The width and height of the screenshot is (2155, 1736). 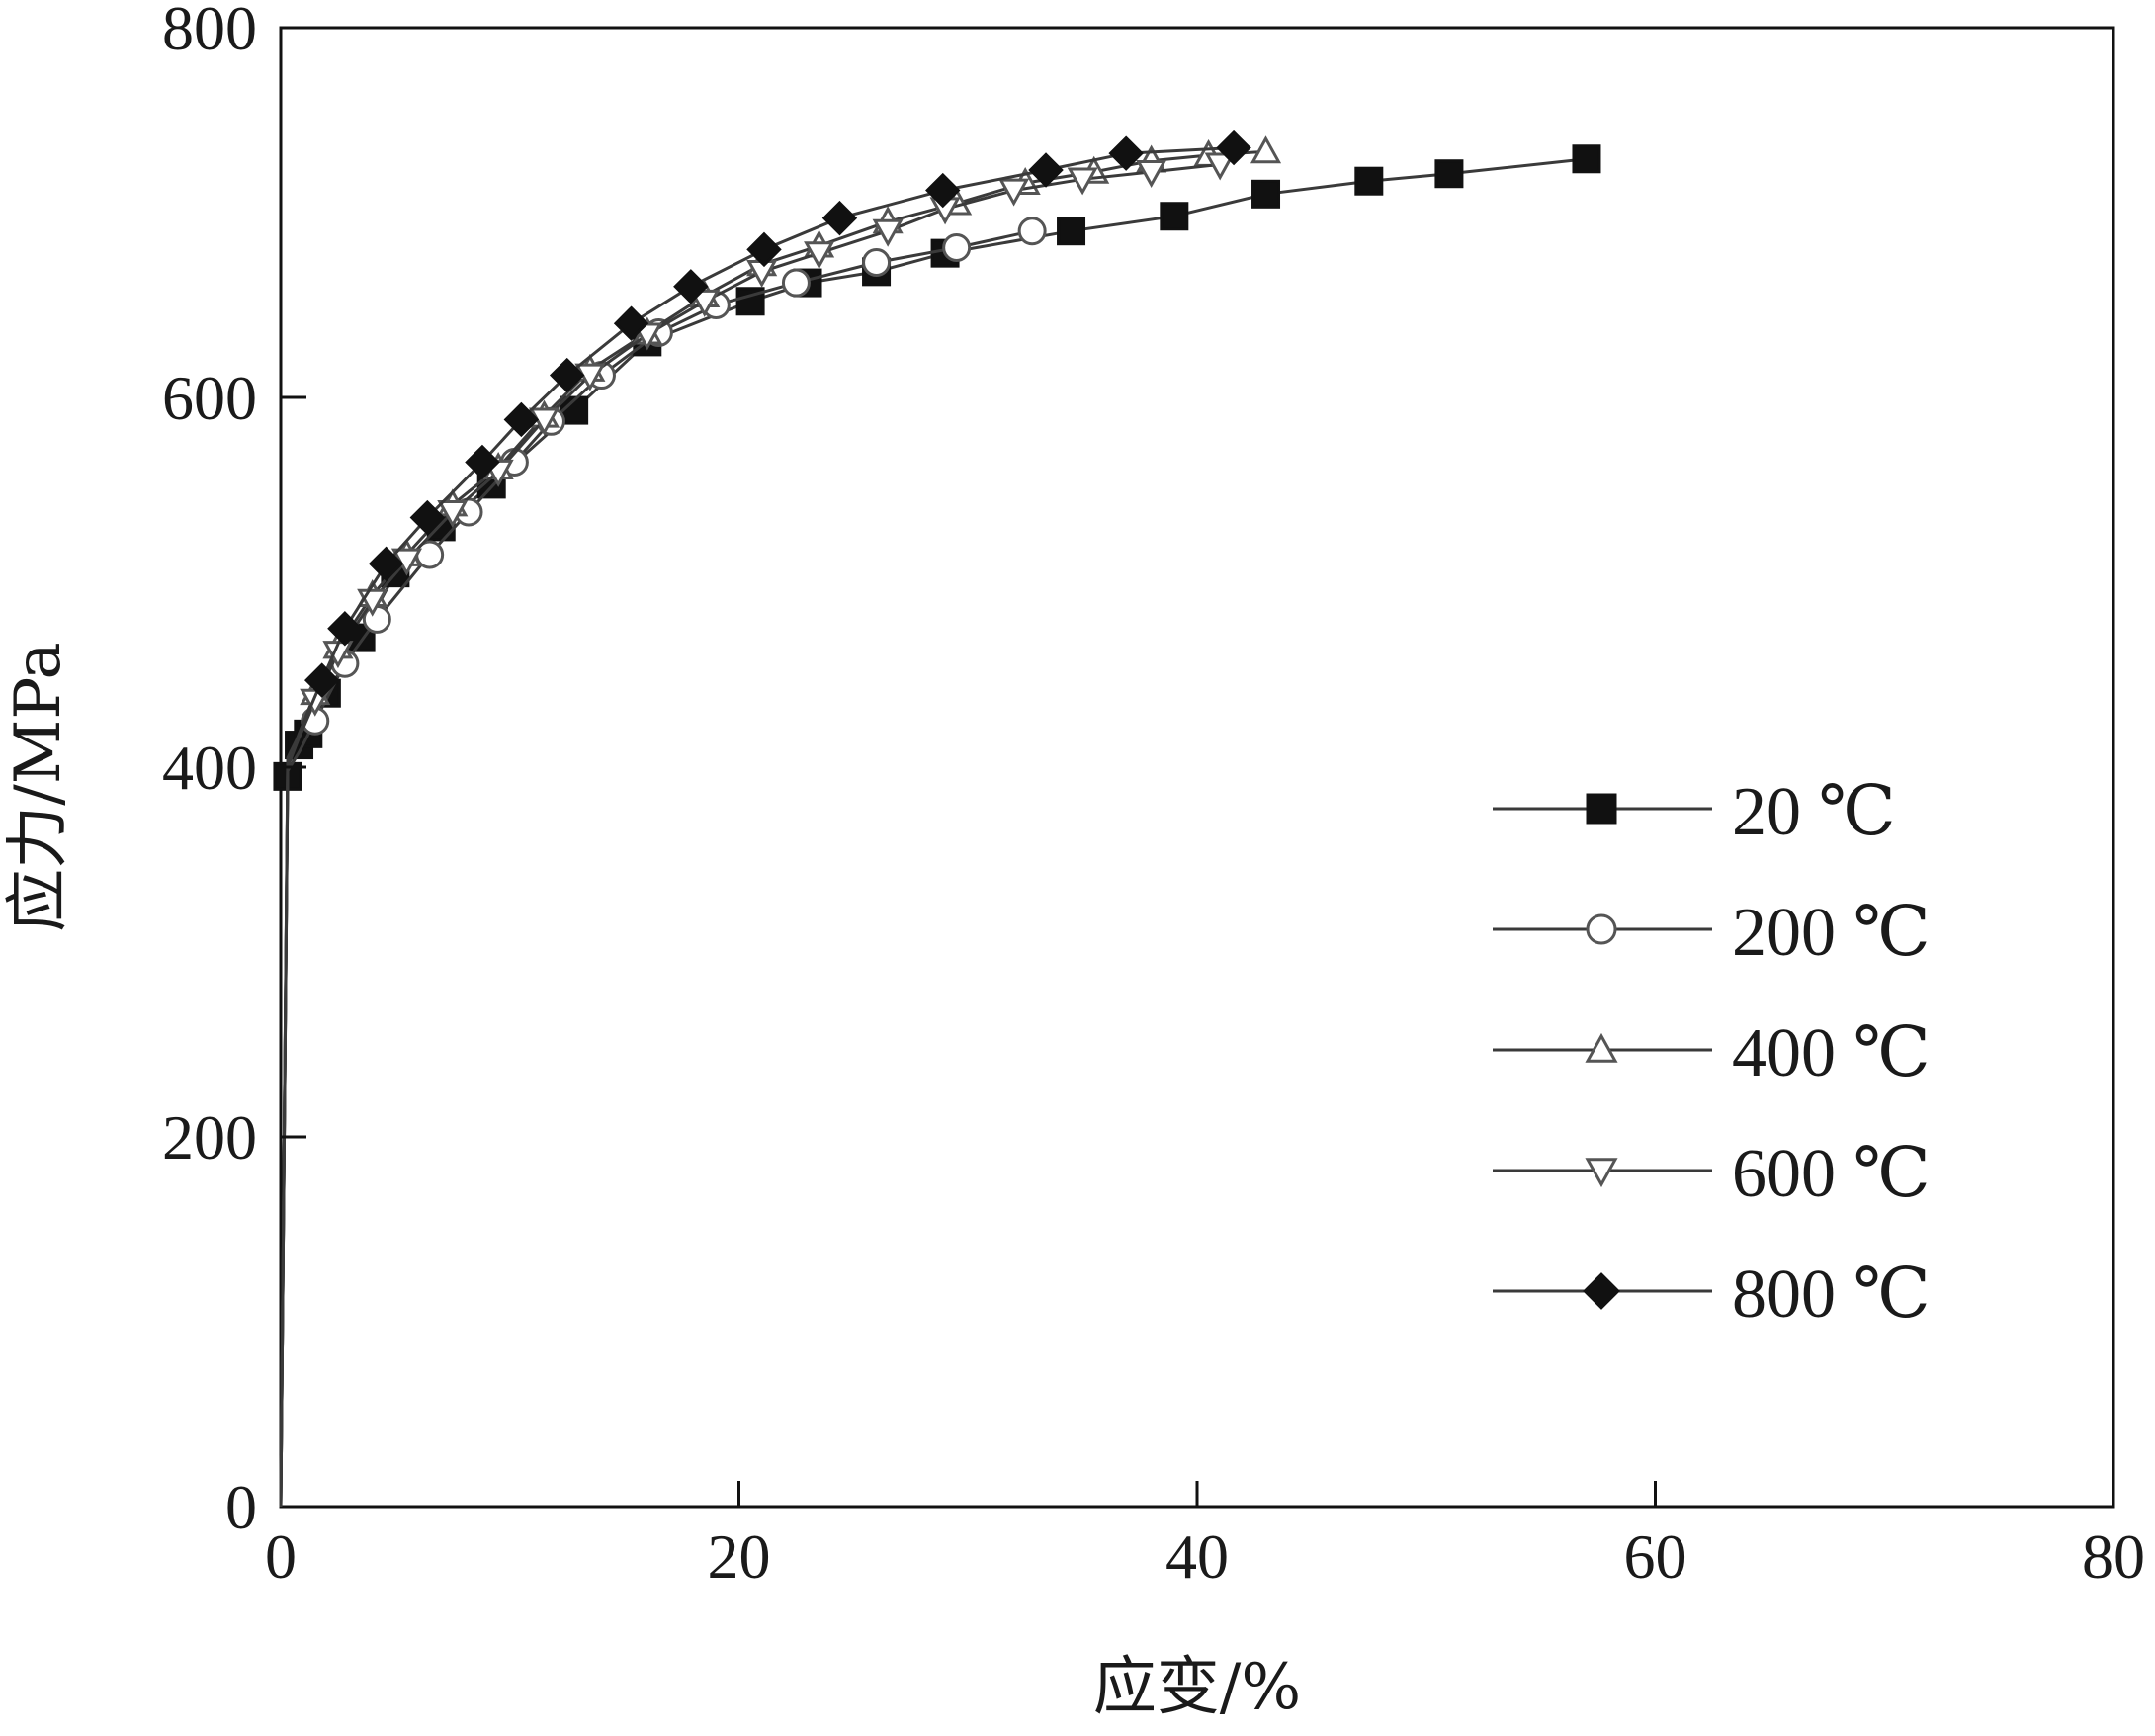 I want to click on legend-label: 200 ℃, so click(x=1831, y=933).